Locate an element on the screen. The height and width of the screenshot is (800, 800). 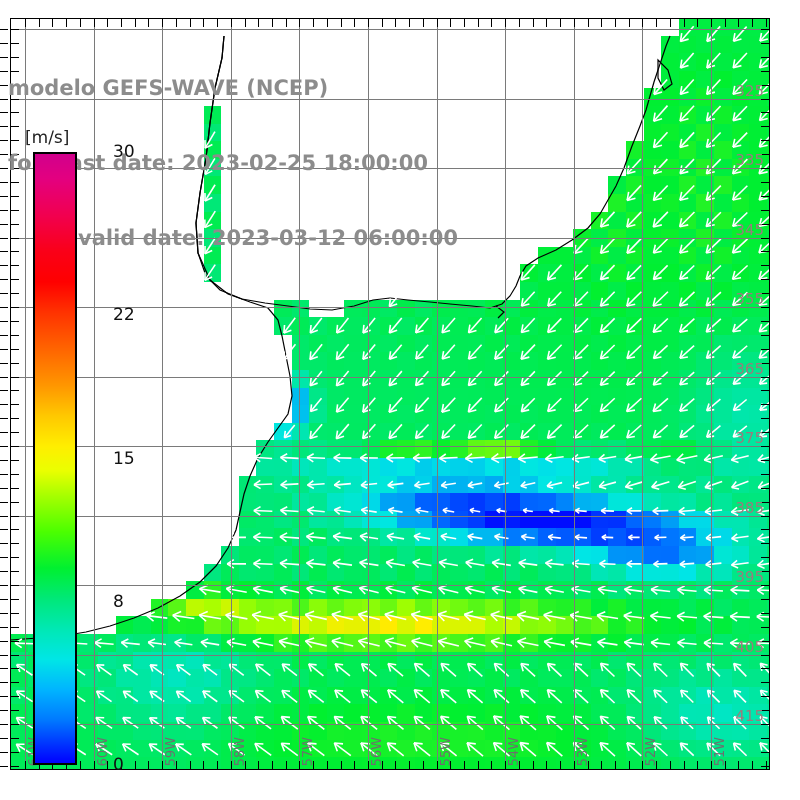
colorbar-tick-8: 8 is located at coordinates (118, 602).